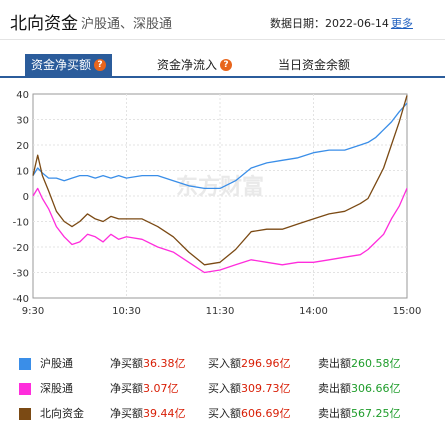 This screenshot has height=431, width=445. What do you see at coordinates (21, 248) in the screenshot?
I see `y-tick-label: -20` at bounding box center [21, 248].